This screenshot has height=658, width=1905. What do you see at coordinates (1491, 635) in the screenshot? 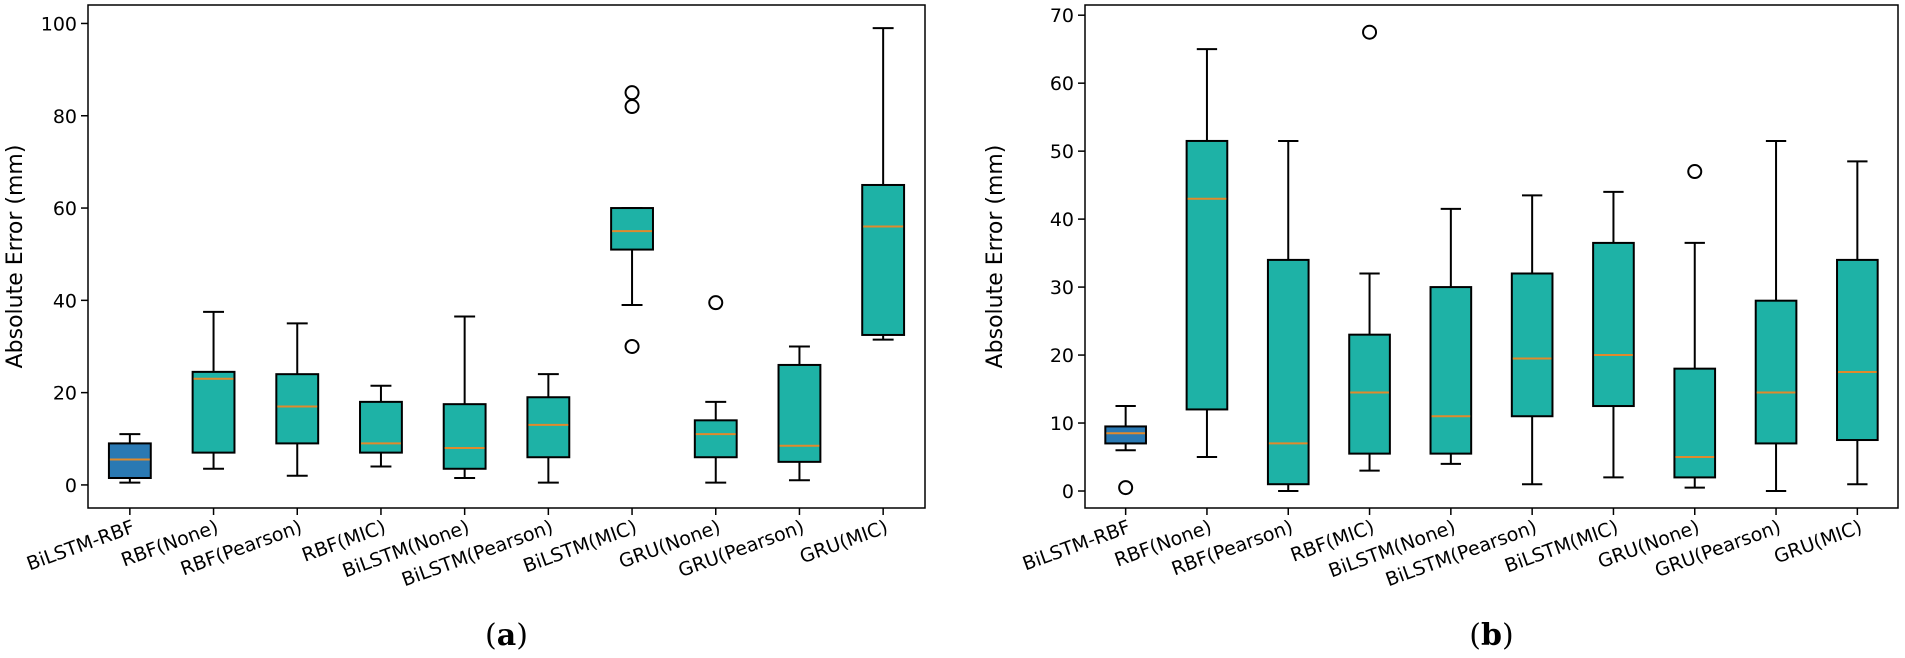
I see `panel-label: (b)` at bounding box center [1491, 635].